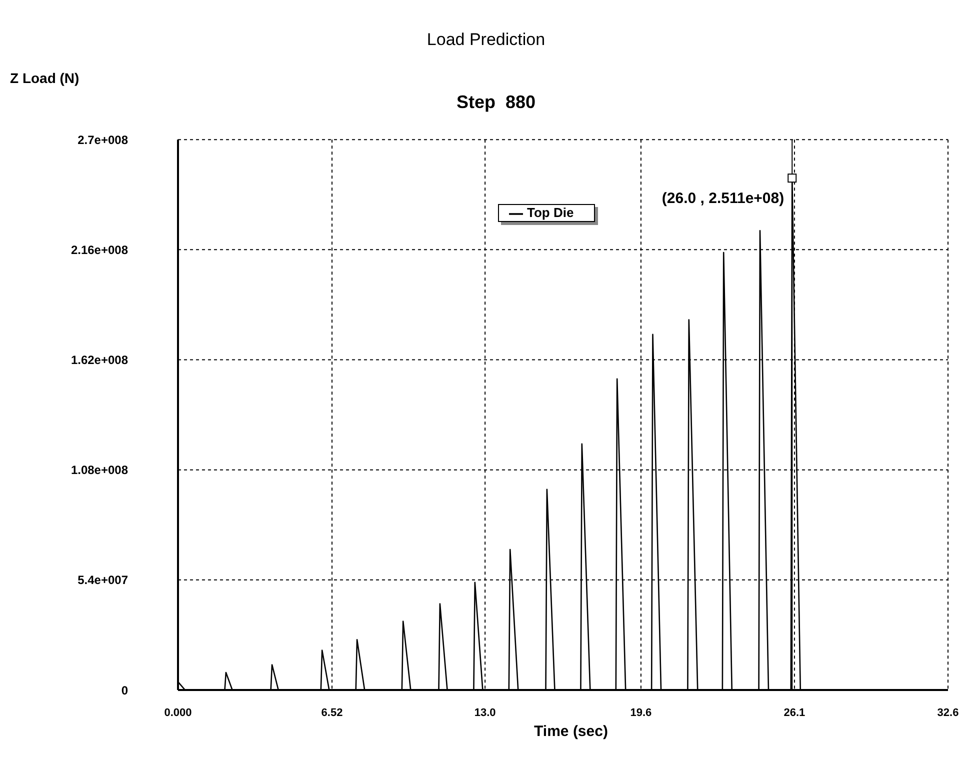  Describe the element at coordinates (496, 102) in the screenshot. I see `chart-subtitle: Step 880` at that location.